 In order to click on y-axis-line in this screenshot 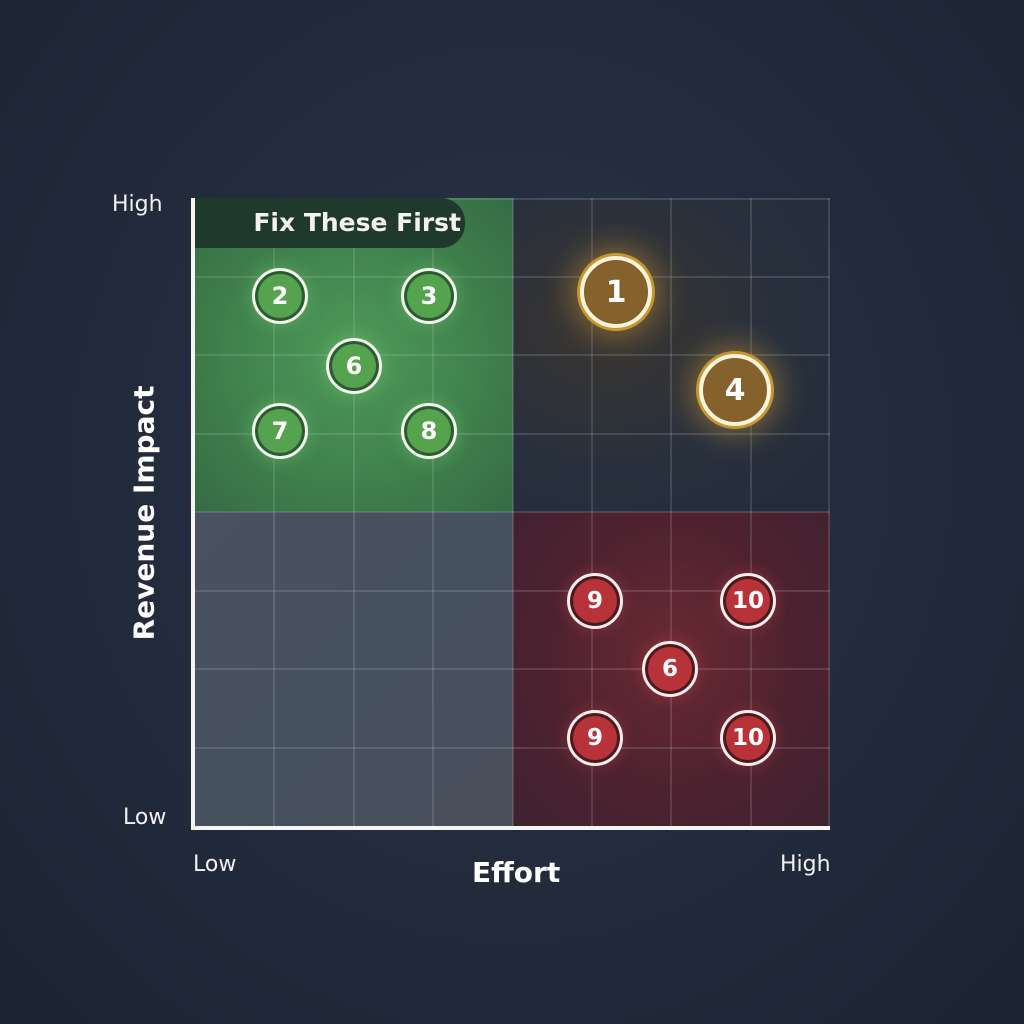, I will do `click(193, 514)`.